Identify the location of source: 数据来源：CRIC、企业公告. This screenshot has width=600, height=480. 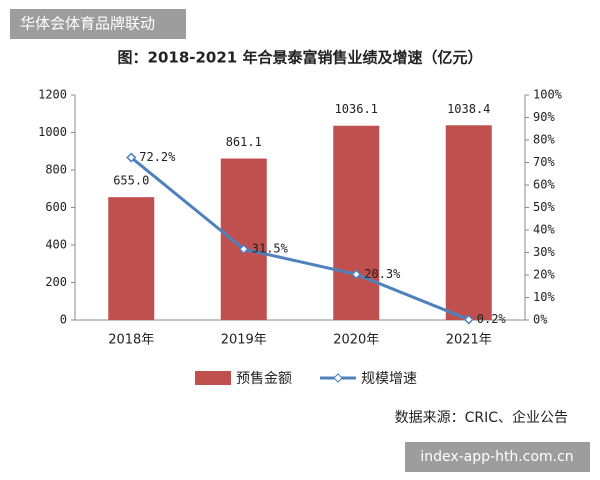
(481, 417).